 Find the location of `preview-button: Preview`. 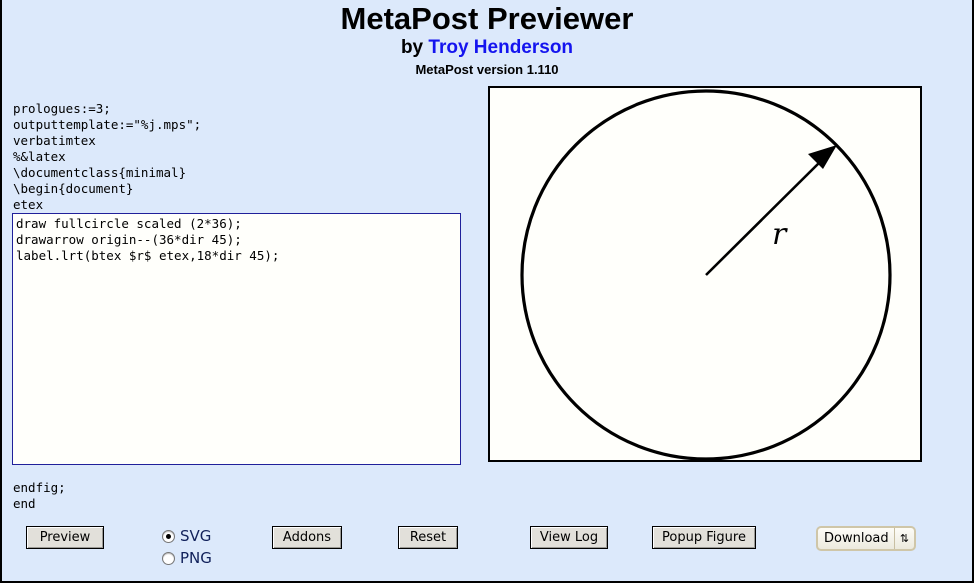

preview-button: Preview is located at coordinates (65, 537).